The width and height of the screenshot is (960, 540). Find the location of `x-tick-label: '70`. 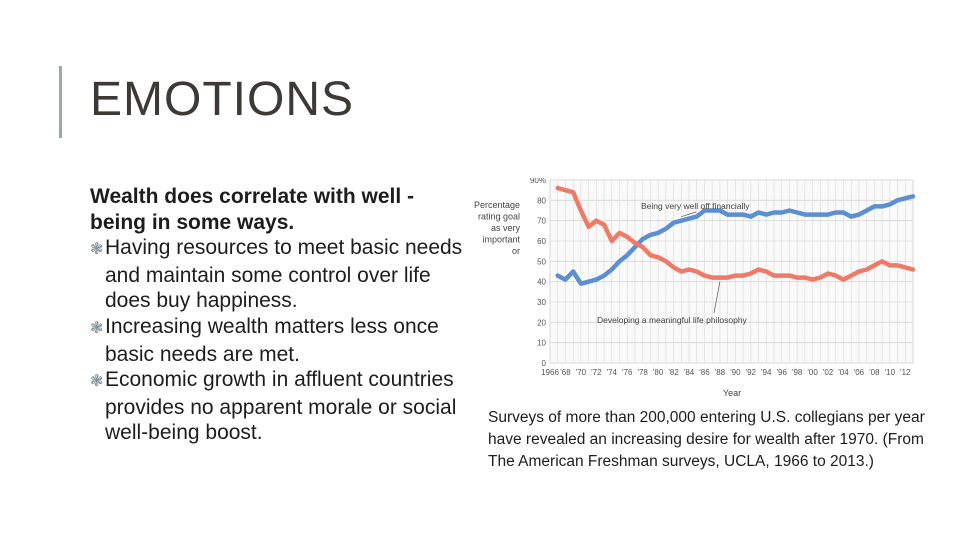

x-tick-label: '70 is located at coordinates (581, 372).